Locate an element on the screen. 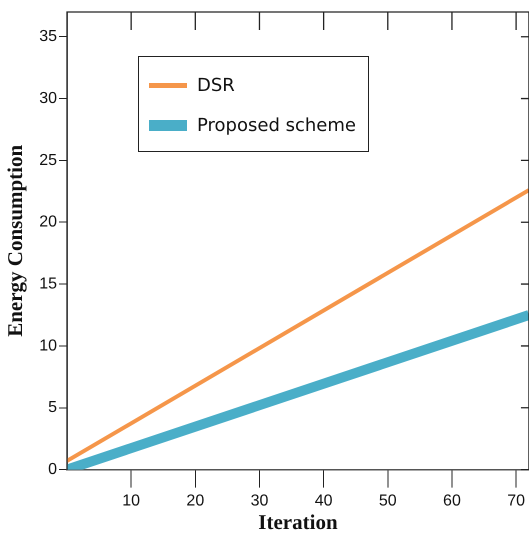  y-tick-label: 20 is located at coordinates (48, 222).